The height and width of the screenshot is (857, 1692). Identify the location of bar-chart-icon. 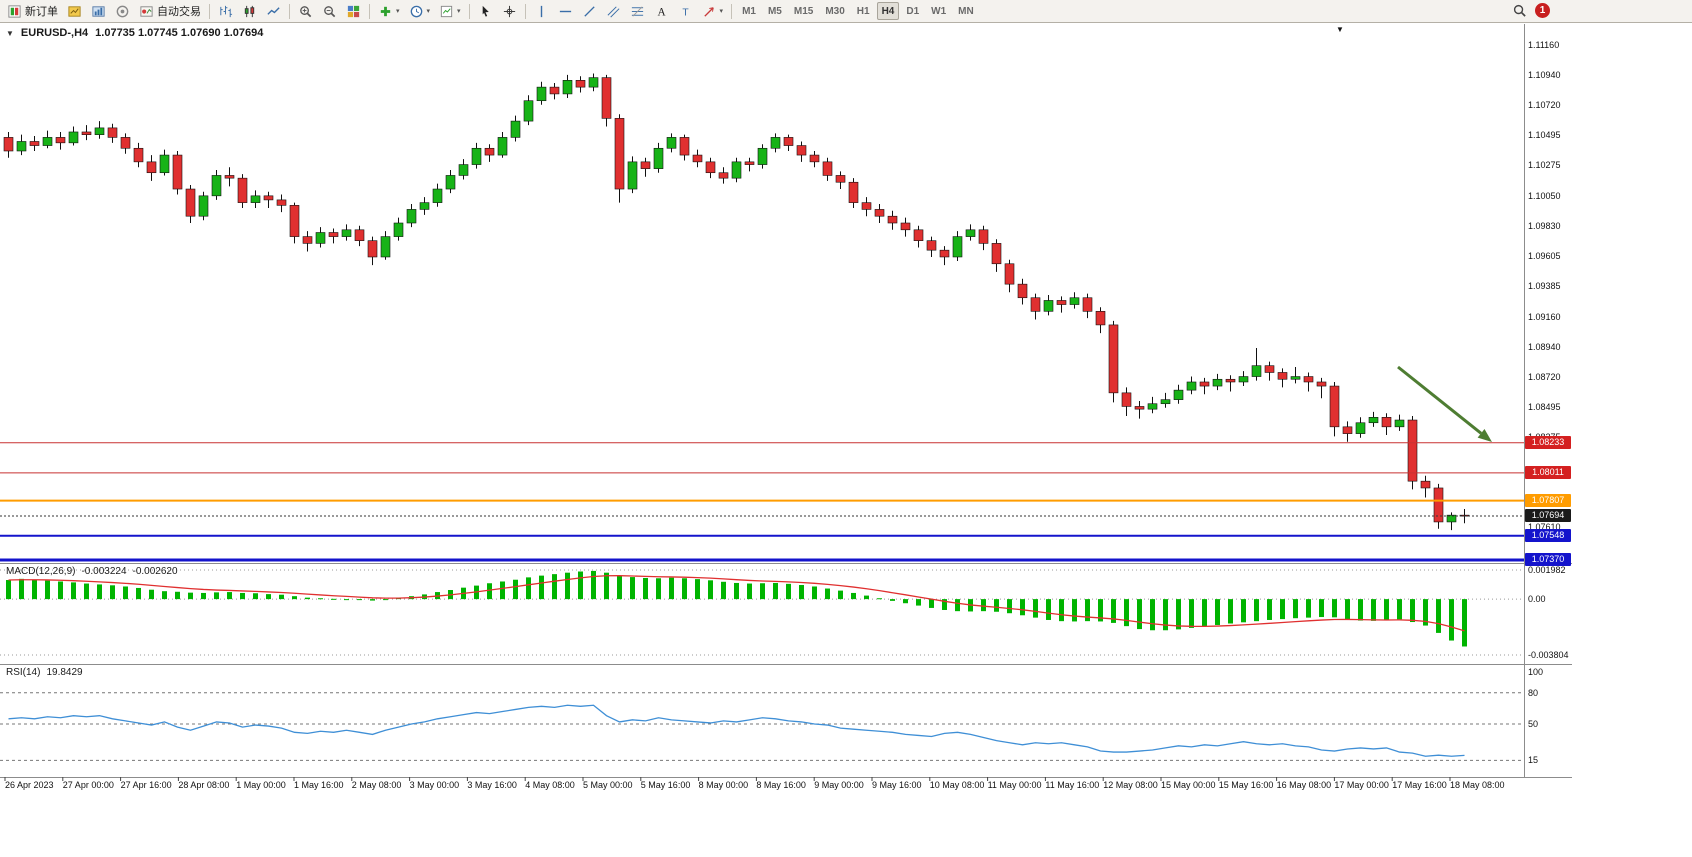
(226, 11).